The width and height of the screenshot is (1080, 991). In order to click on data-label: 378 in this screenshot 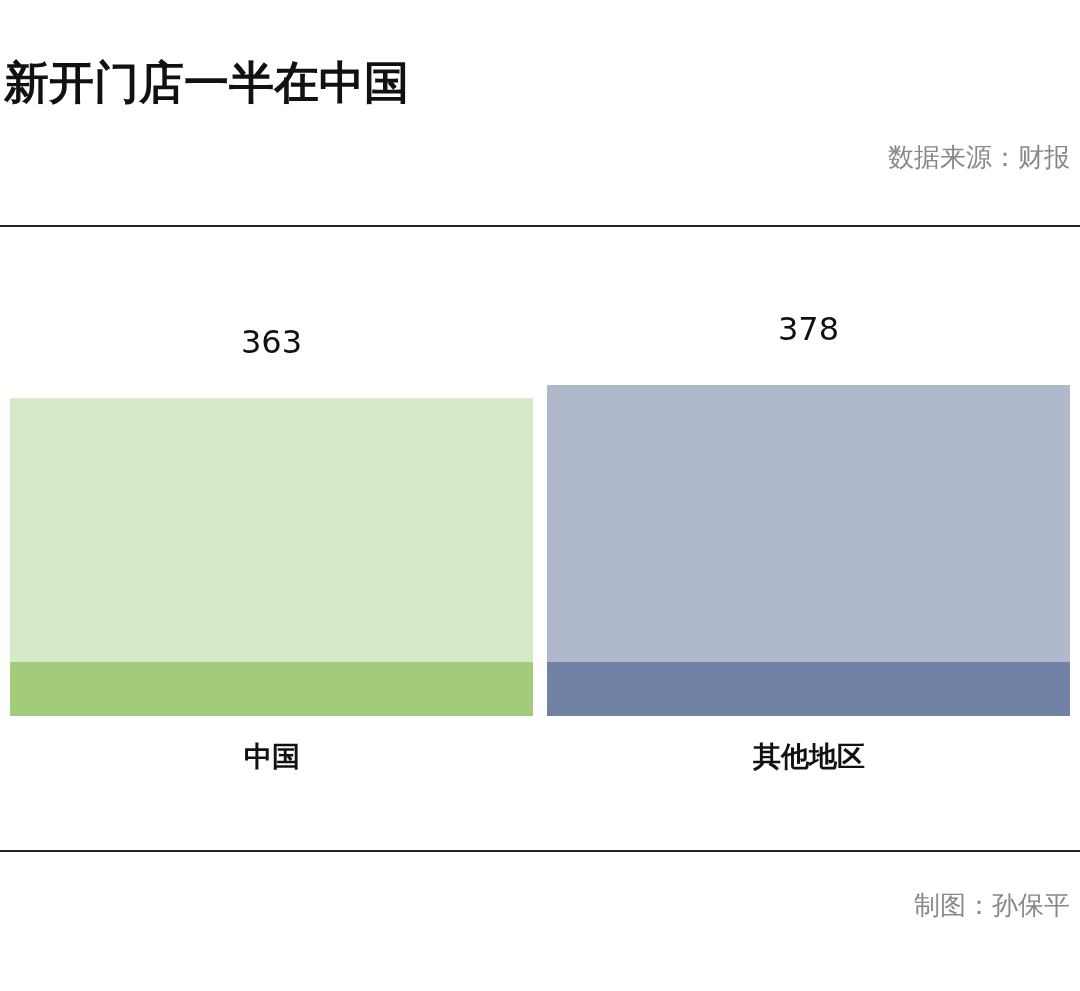, I will do `click(808, 329)`.